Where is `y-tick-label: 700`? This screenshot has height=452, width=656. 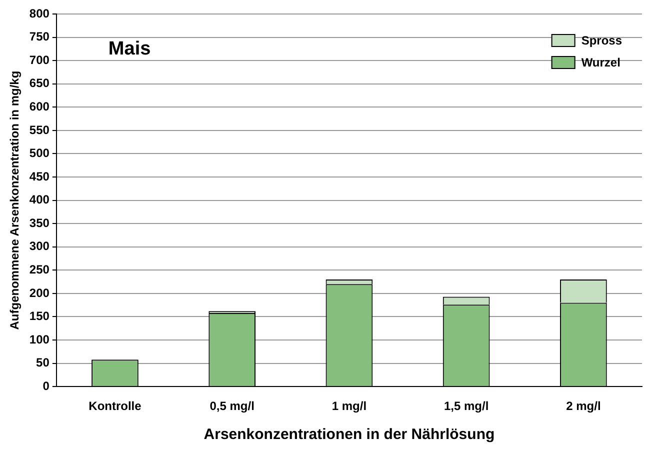
y-tick-label: 700 is located at coordinates (39, 59).